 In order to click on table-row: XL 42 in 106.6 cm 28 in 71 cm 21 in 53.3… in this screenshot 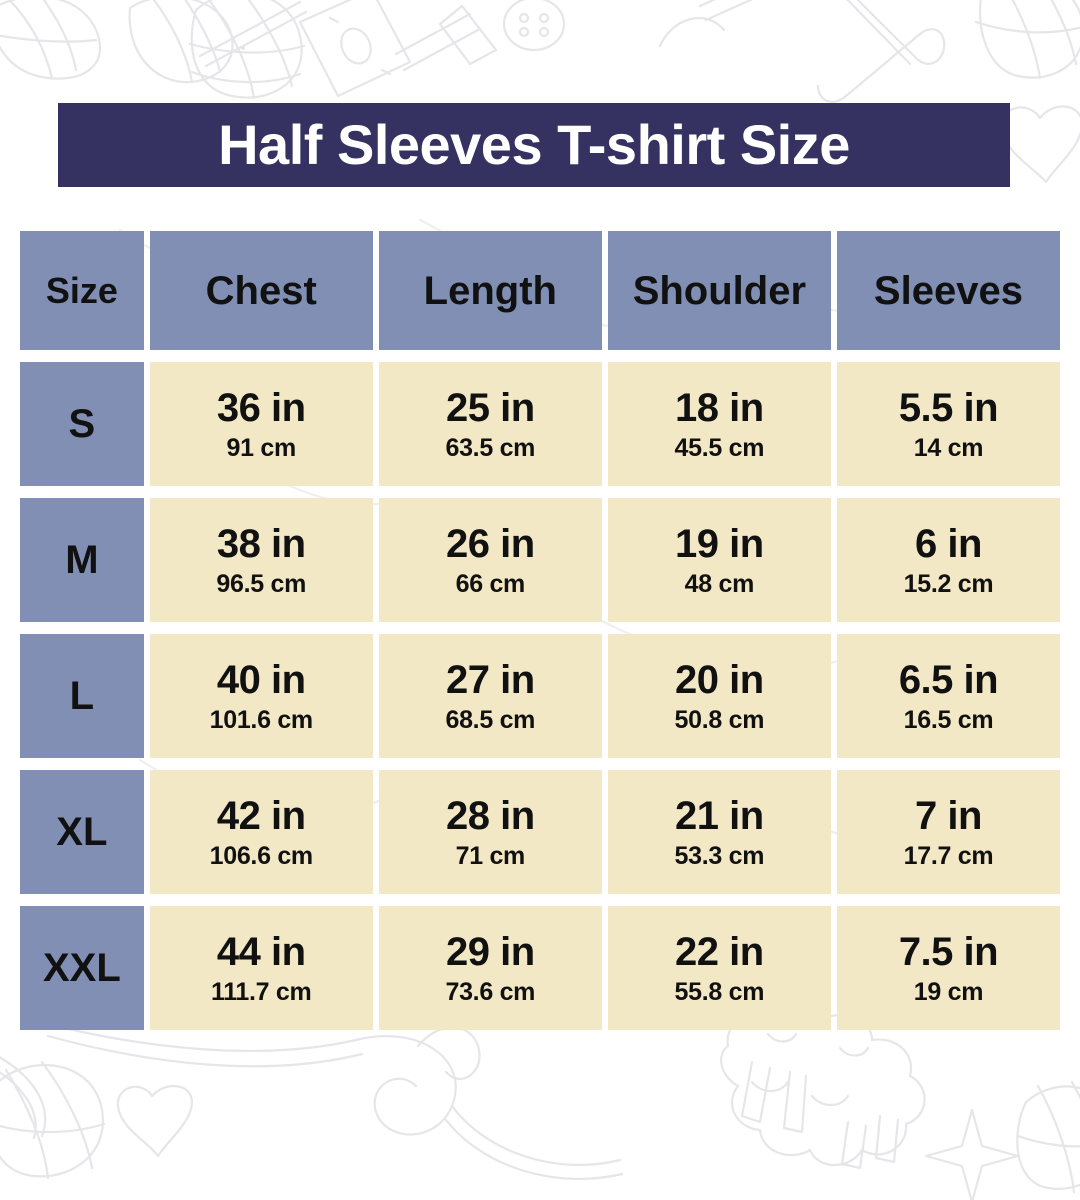, I will do `click(540, 832)`.